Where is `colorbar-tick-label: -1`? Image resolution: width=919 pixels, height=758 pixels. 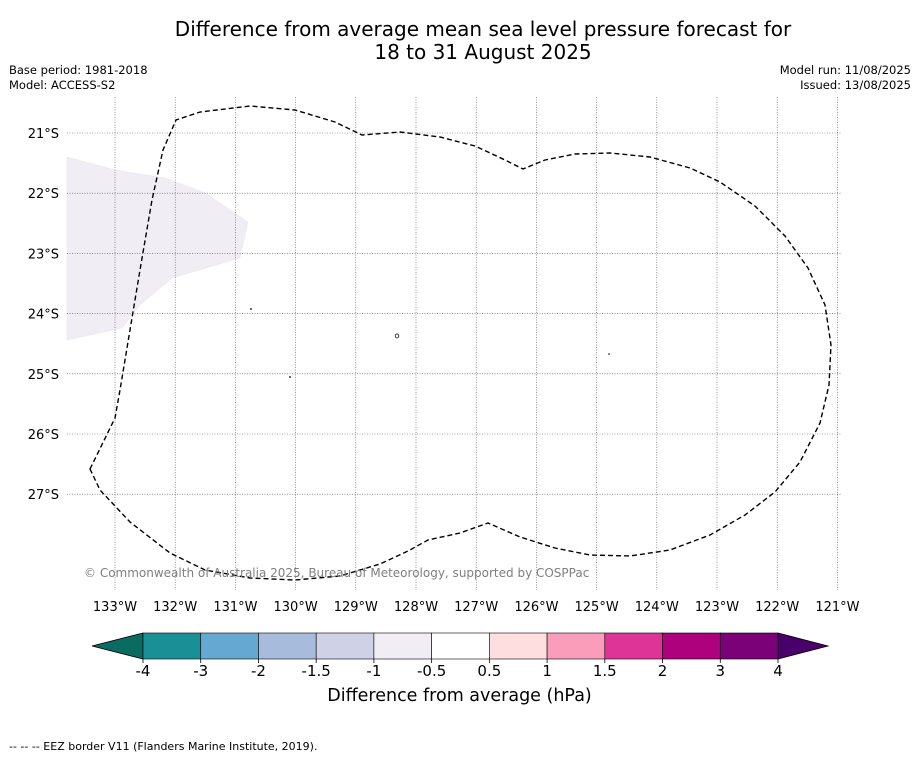 colorbar-tick-label: -1 is located at coordinates (373, 671).